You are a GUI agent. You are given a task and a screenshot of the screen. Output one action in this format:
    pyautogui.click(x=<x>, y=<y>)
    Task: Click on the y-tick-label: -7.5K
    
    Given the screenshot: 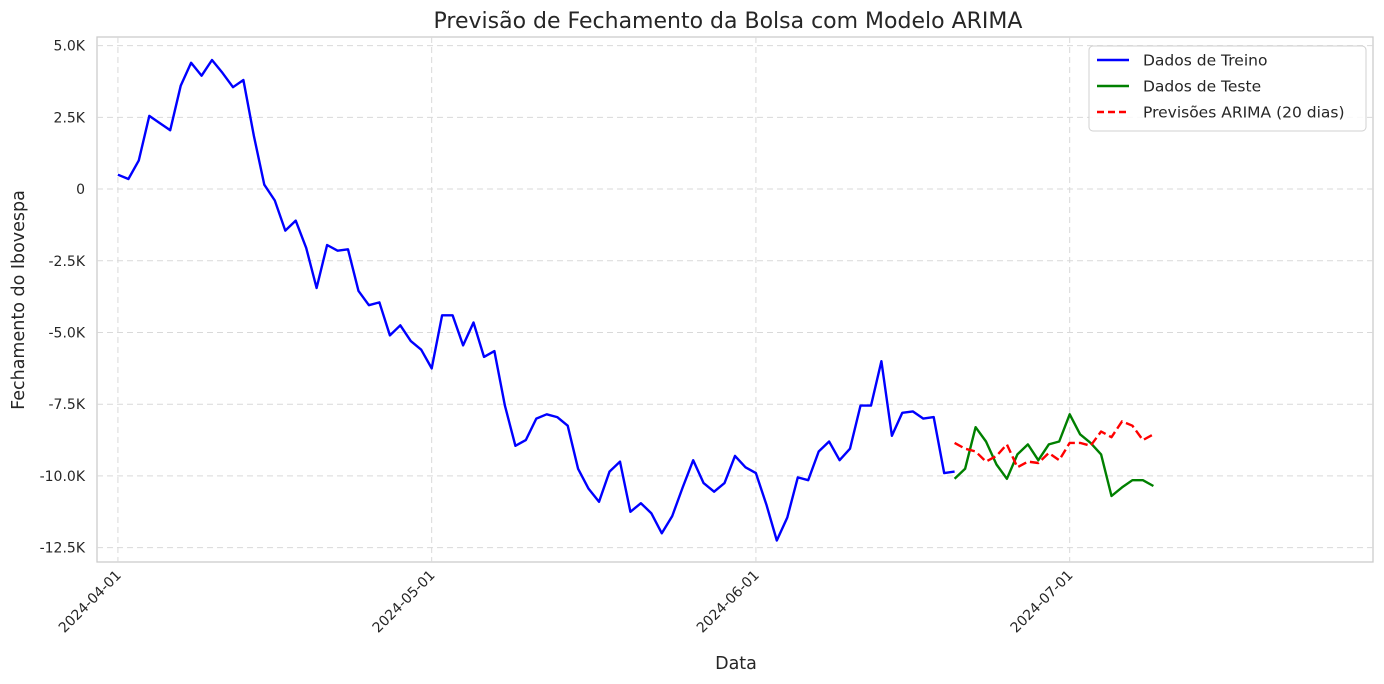 What is the action you would take?
    pyautogui.click(x=67, y=405)
    